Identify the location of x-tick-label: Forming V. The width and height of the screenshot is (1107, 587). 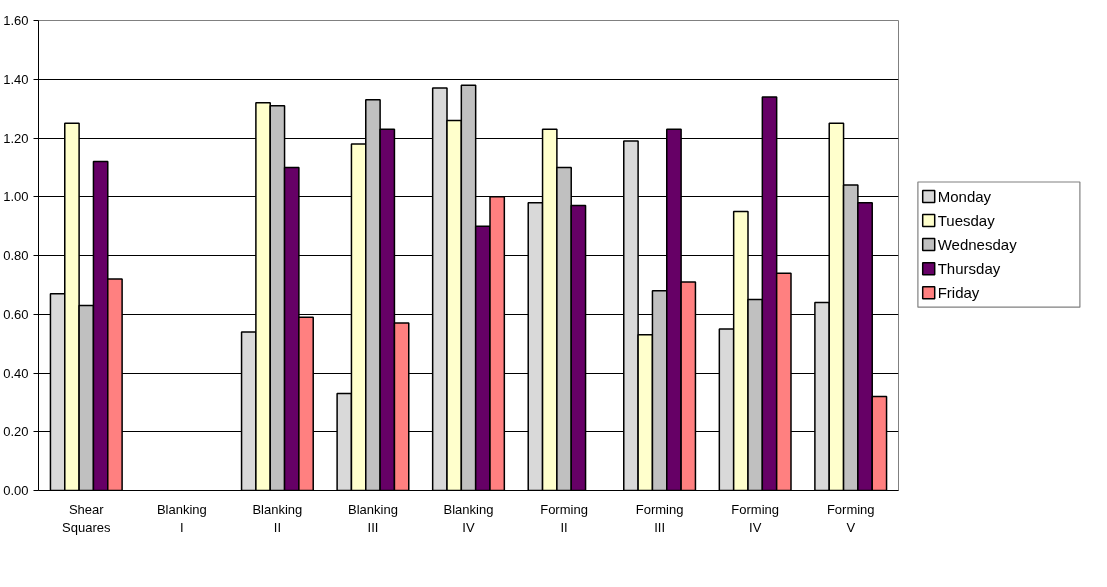
(850, 518).